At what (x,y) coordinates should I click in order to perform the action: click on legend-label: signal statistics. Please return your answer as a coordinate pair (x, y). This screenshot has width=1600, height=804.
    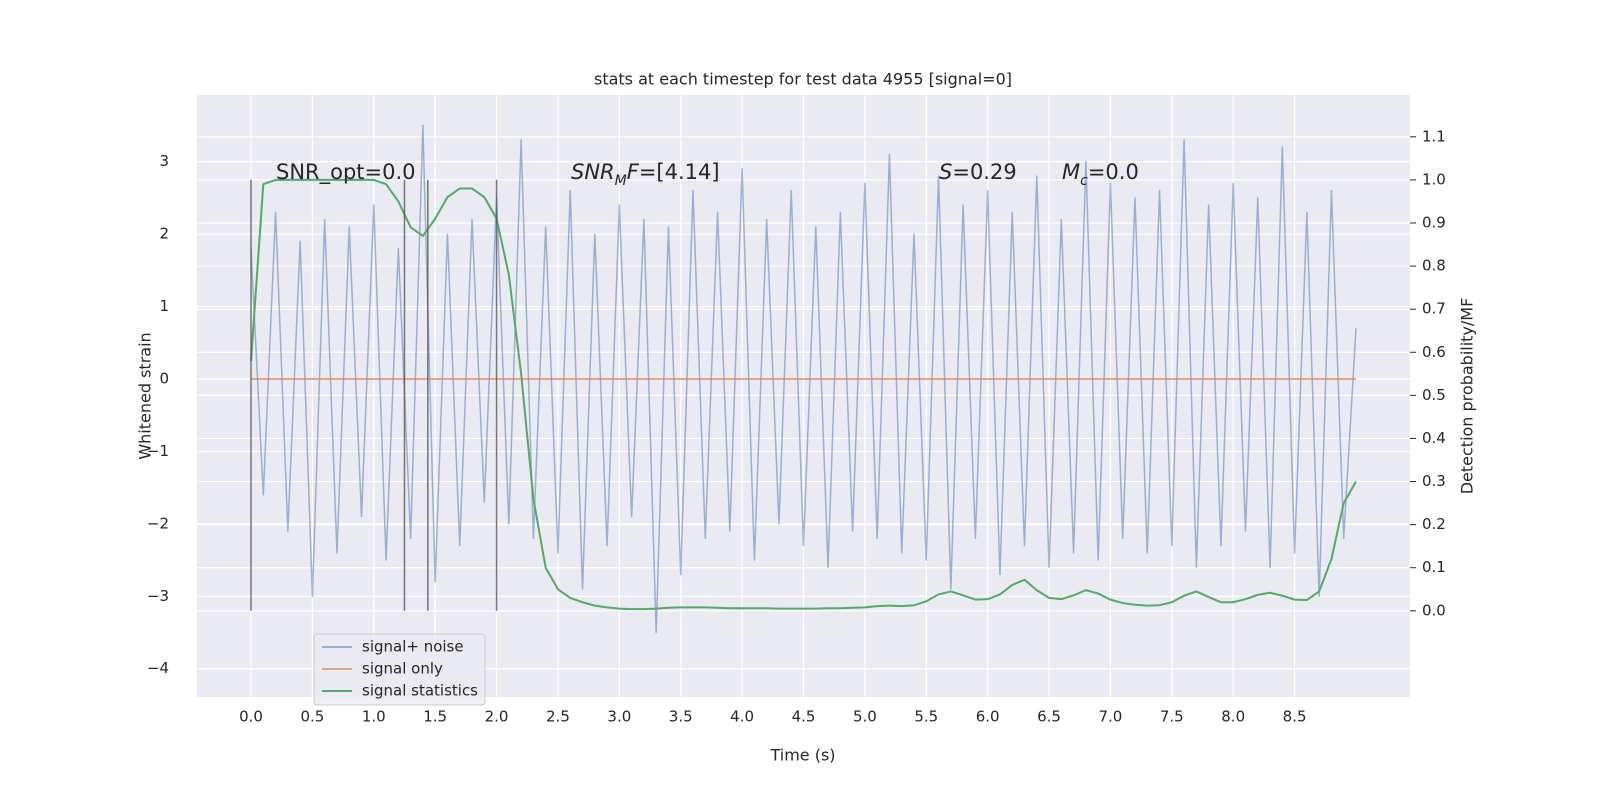
    Looking at the image, I should click on (420, 691).